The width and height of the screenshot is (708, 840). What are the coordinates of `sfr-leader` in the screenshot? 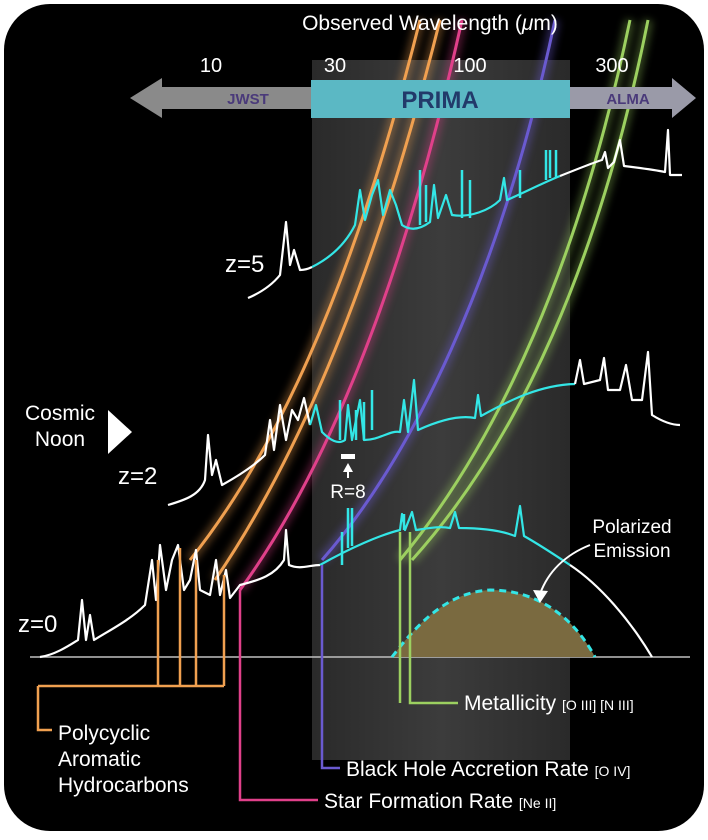 It's located at (278, 696).